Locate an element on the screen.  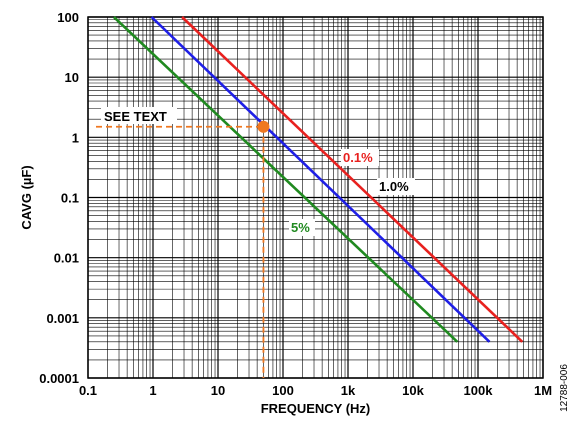
series-label-0-1pct-background is located at coordinates (360, 157).